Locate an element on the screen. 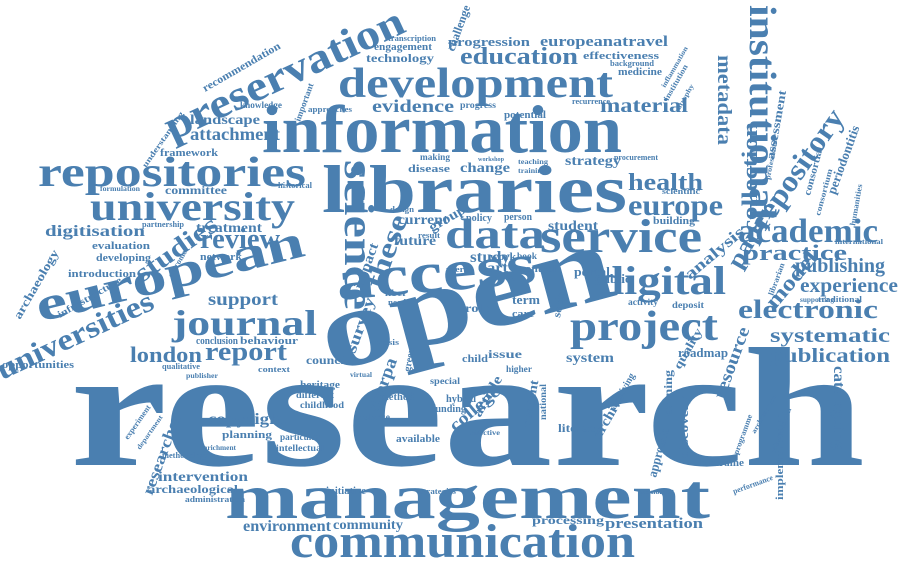 The height and width of the screenshot is (562, 900). word-environment: environment is located at coordinates (287, 526).